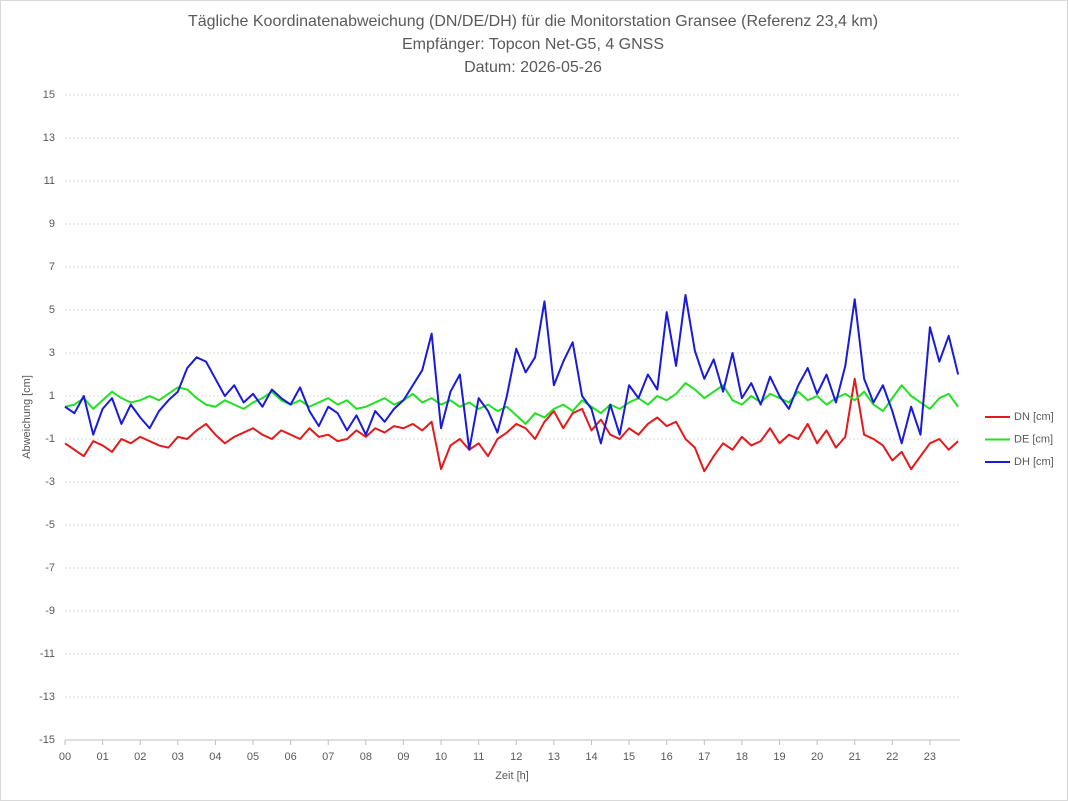 The image size is (1068, 801). I want to click on y-axis-label: Abweichung [cm], so click(27, 417).